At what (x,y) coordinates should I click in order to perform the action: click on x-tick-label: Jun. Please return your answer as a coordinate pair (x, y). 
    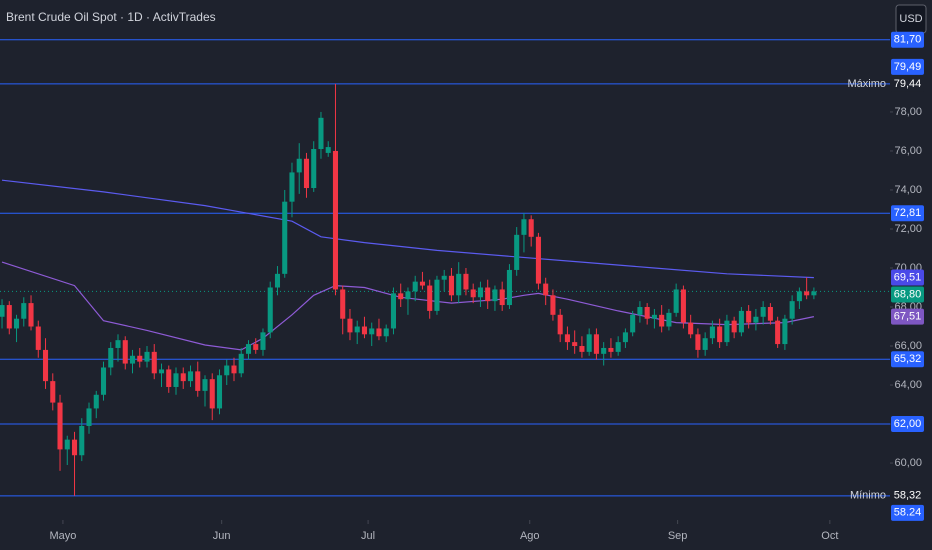
    Looking at the image, I should click on (222, 536).